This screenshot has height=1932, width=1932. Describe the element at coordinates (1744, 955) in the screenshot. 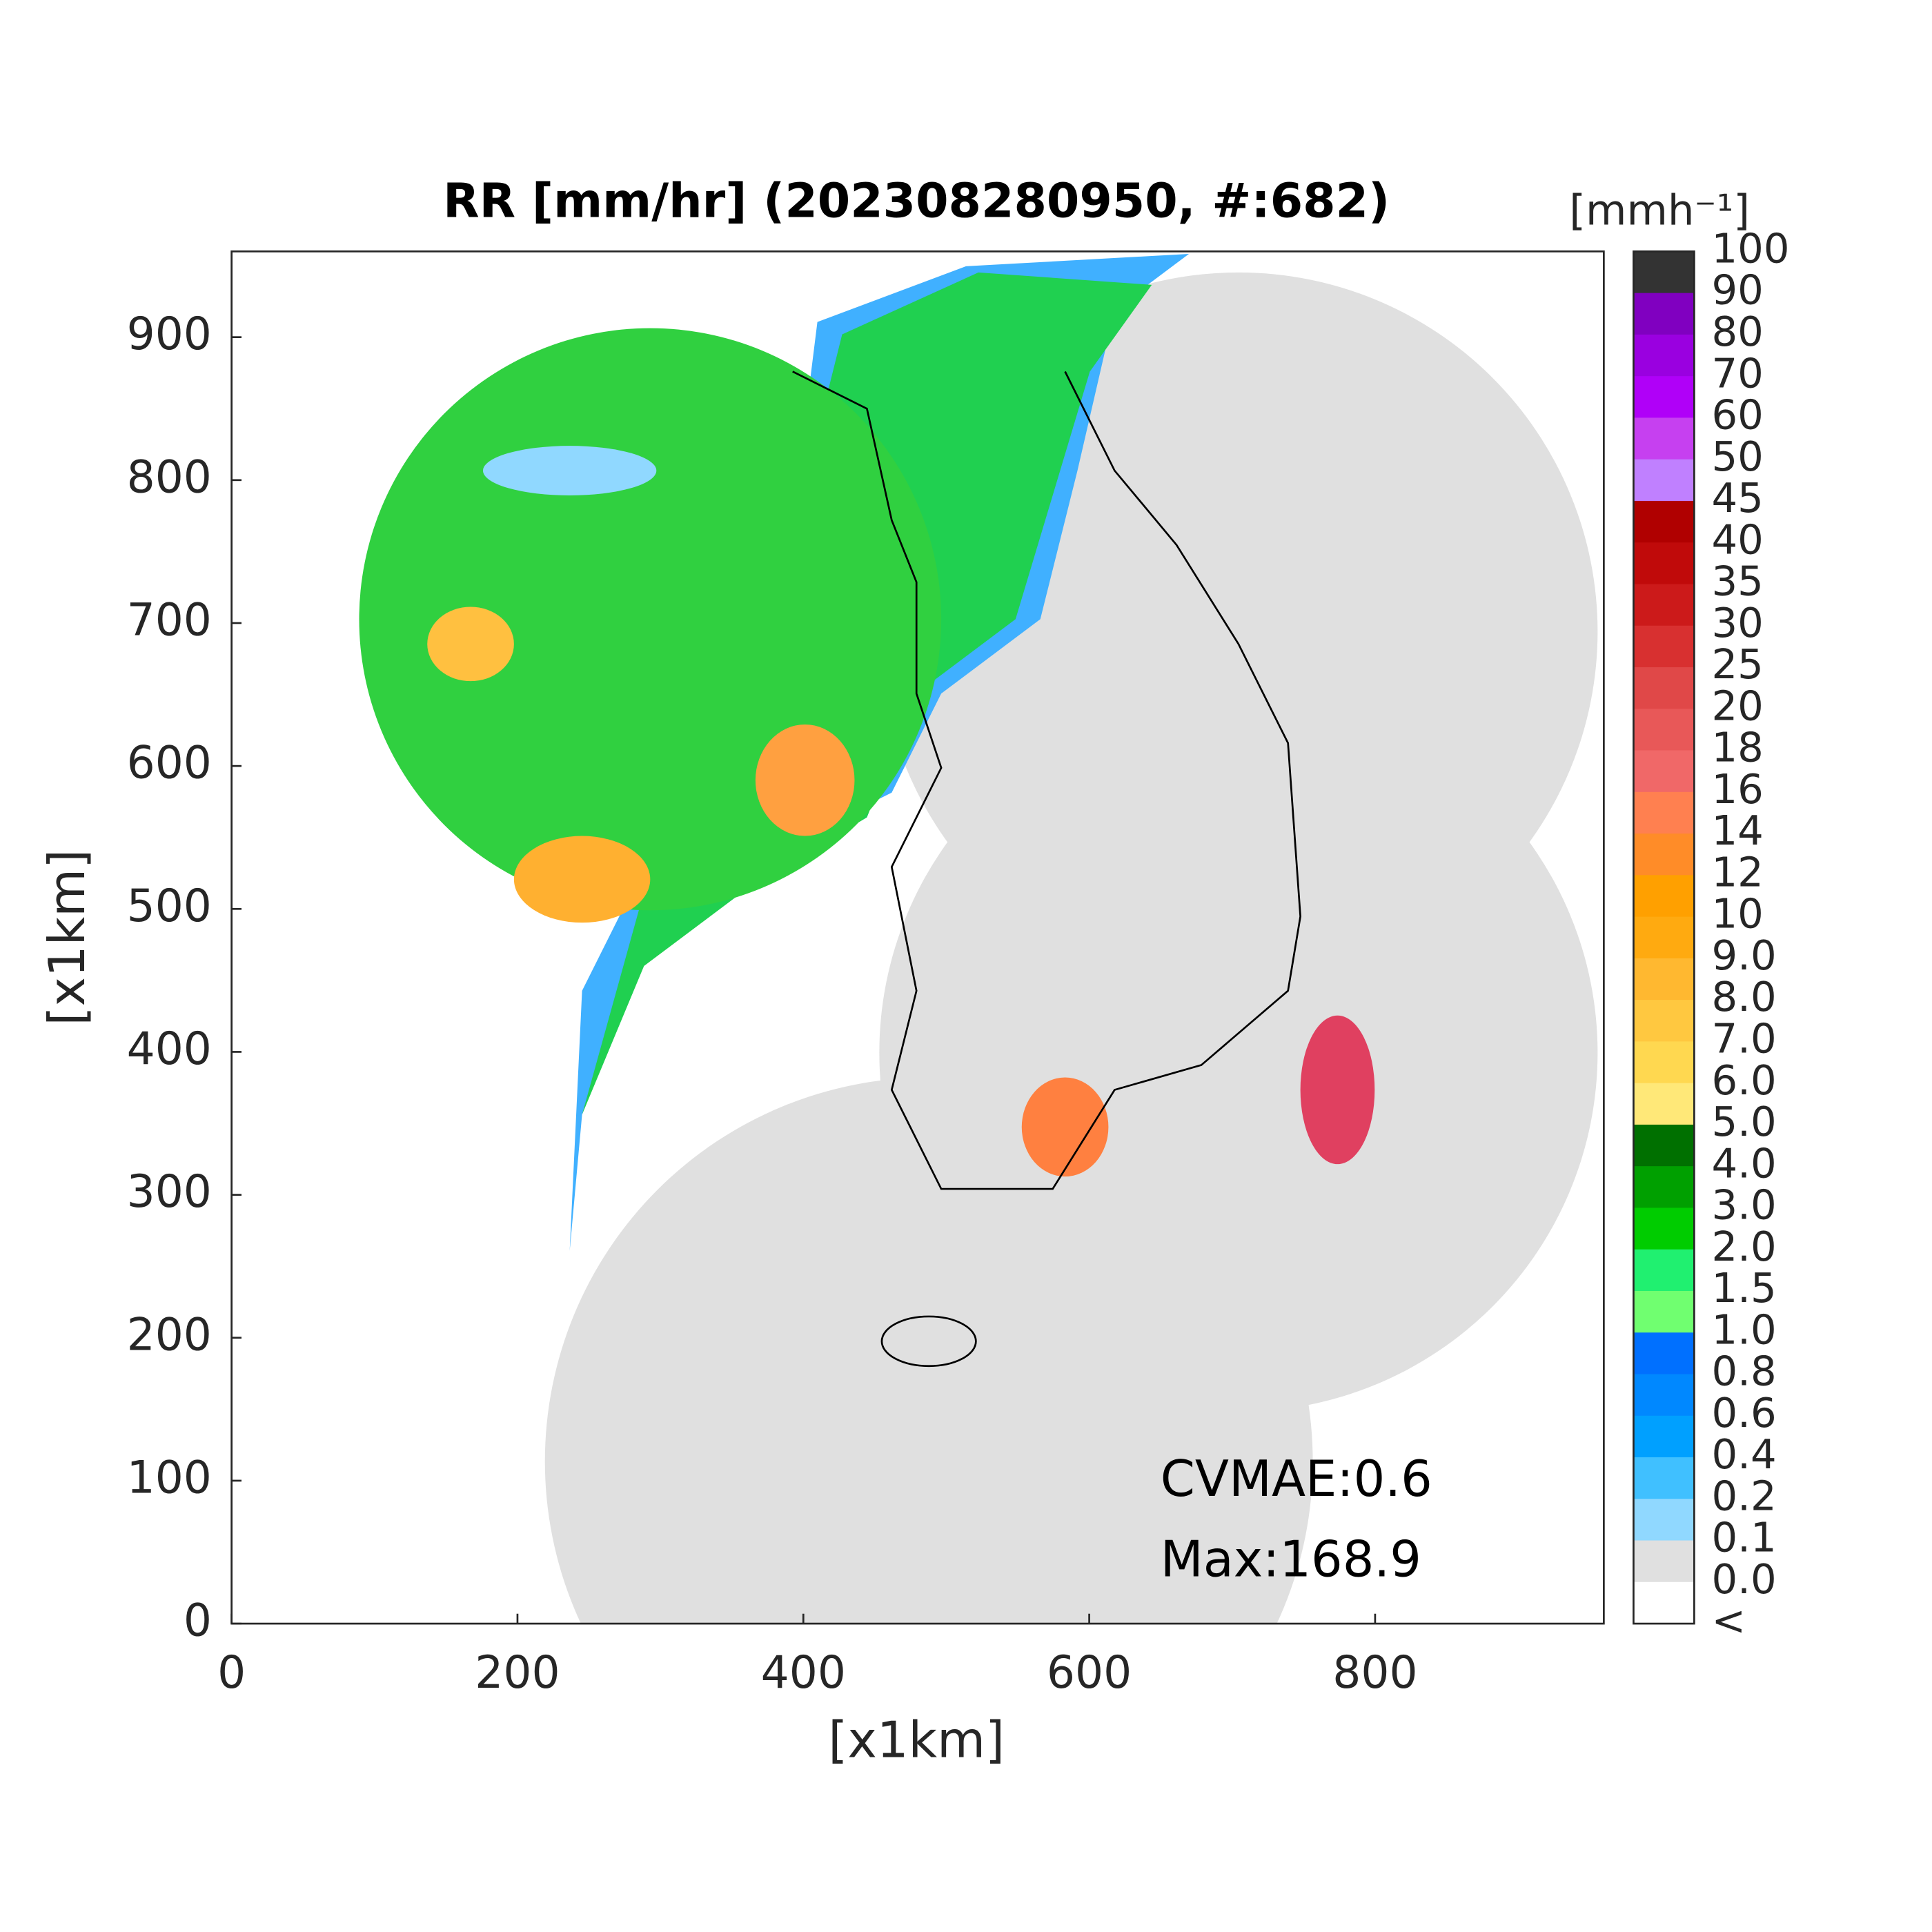

I see `colorbar-label: 9.0` at that location.